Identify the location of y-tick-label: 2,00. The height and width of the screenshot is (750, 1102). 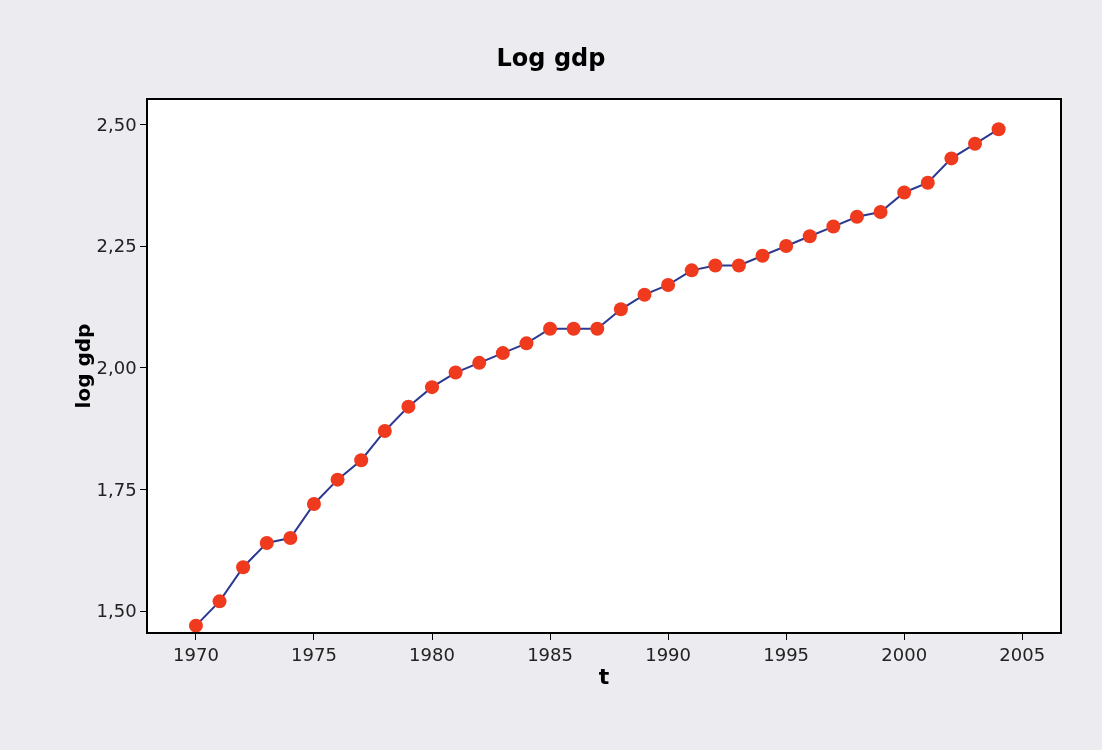
(116, 367).